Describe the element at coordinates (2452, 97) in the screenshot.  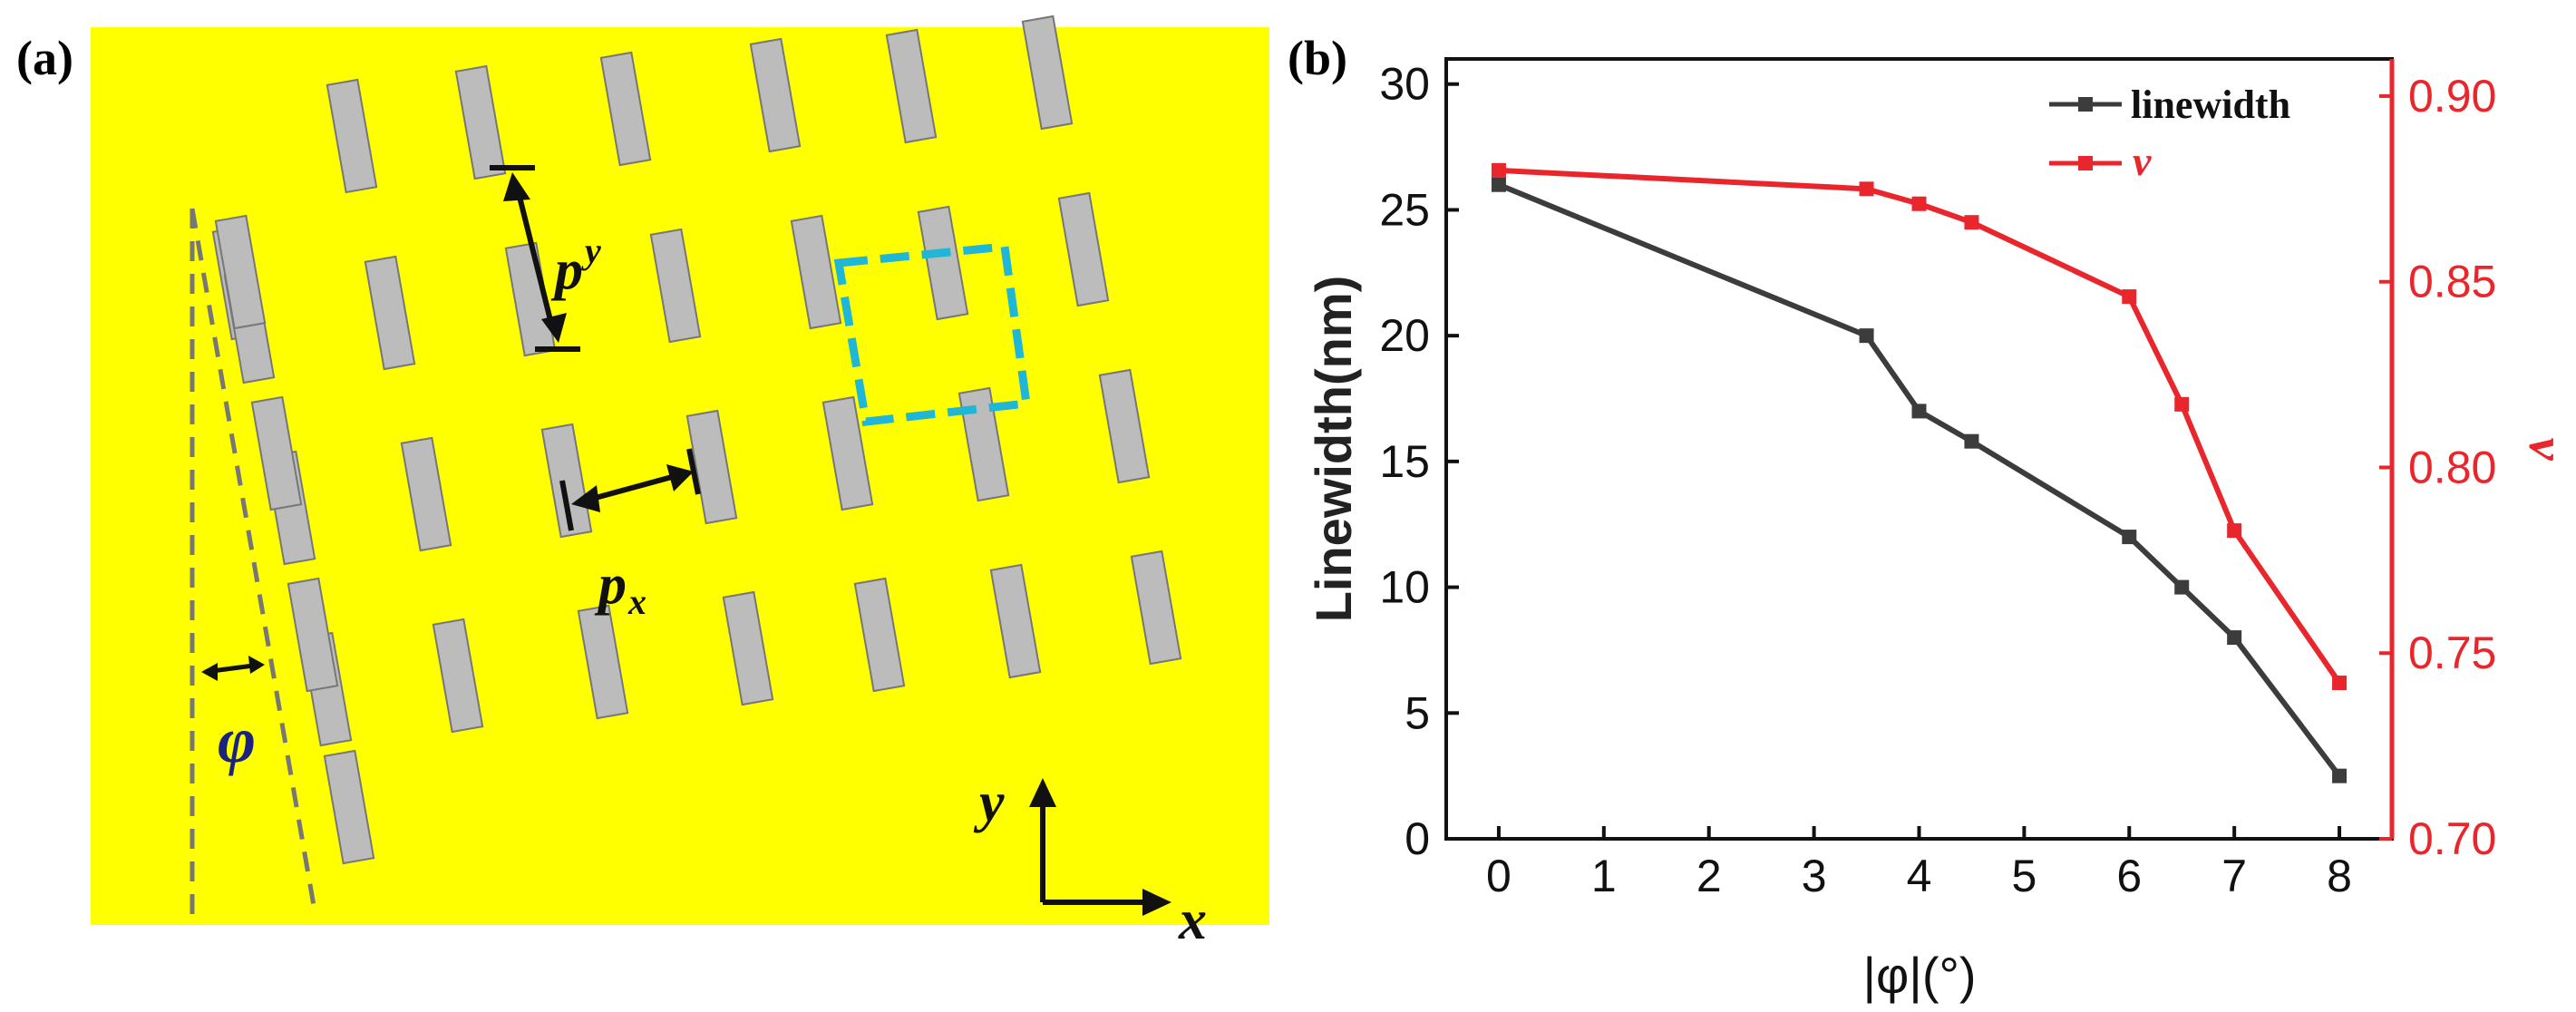
I see `y2-tick-label: 0.90` at that location.